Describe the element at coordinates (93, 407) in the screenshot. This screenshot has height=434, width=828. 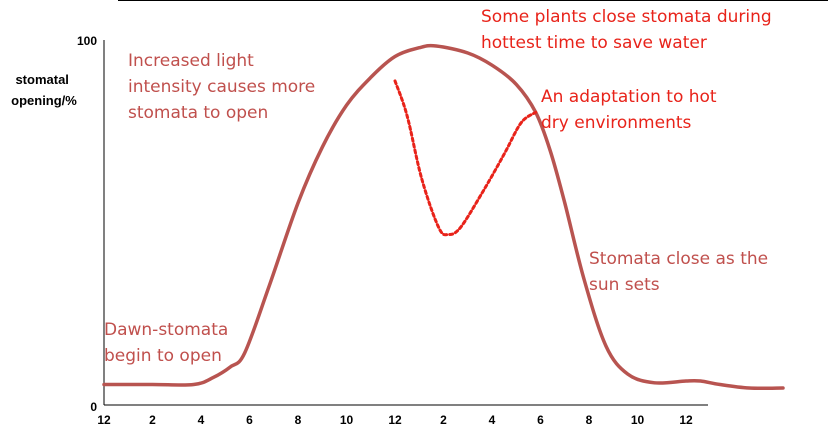
I see `y-tick-label-0: 0` at that location.